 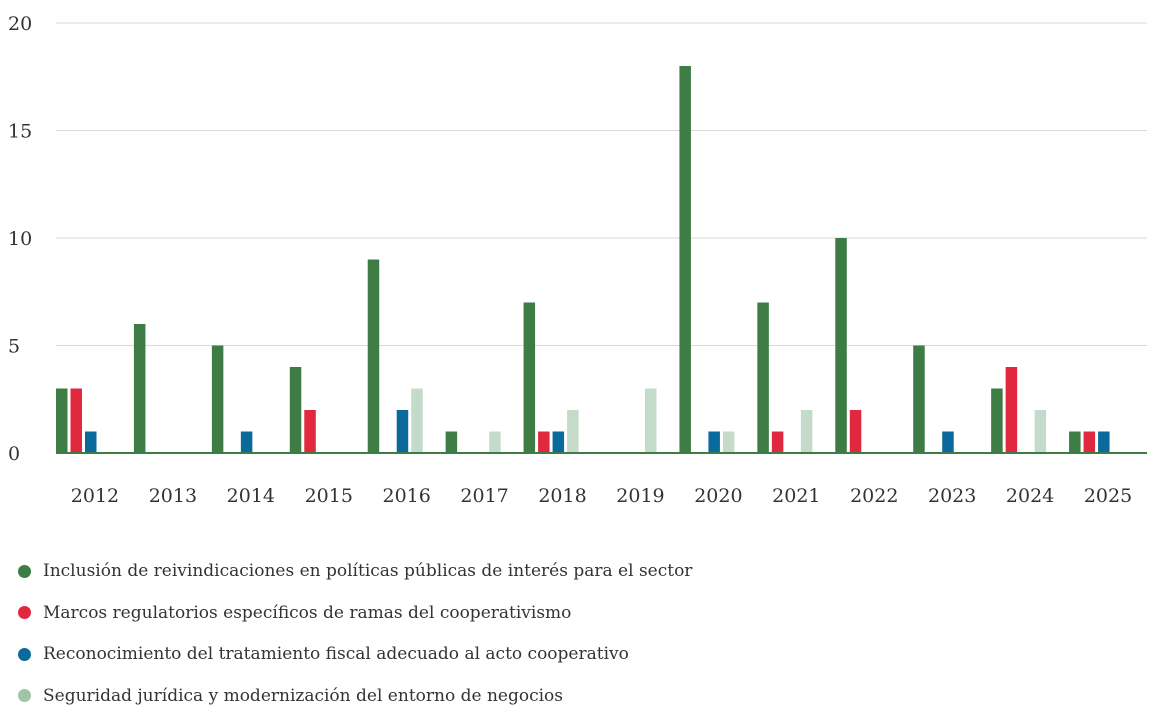 I want to click on x-tick-label: 2021, so click(x=796, y=496).